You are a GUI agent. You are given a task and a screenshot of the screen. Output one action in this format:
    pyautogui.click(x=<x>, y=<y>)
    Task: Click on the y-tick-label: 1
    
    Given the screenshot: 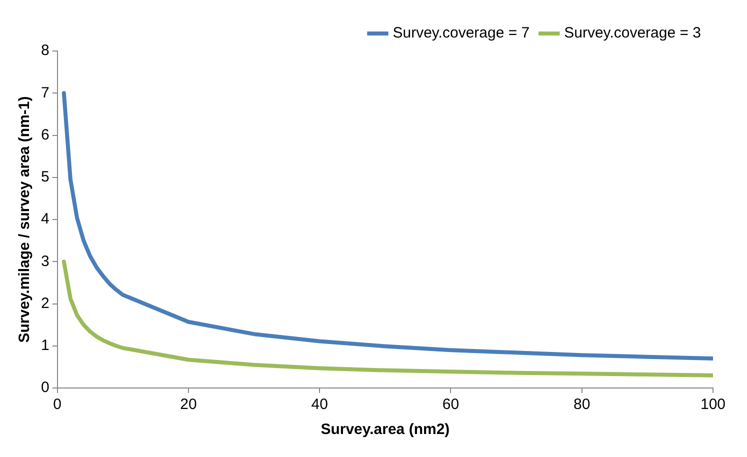 What is the action you would take?
    pyautogui.click(x=45, y=345)
    